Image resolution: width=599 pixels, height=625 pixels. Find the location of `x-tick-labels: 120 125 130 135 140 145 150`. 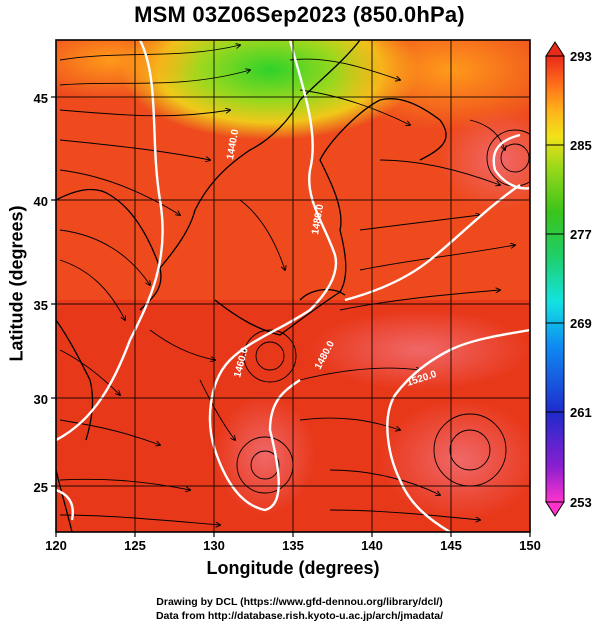

x-tick-labels: 120 125 130 135 140 145 150 is located at coordinates (293, 545).